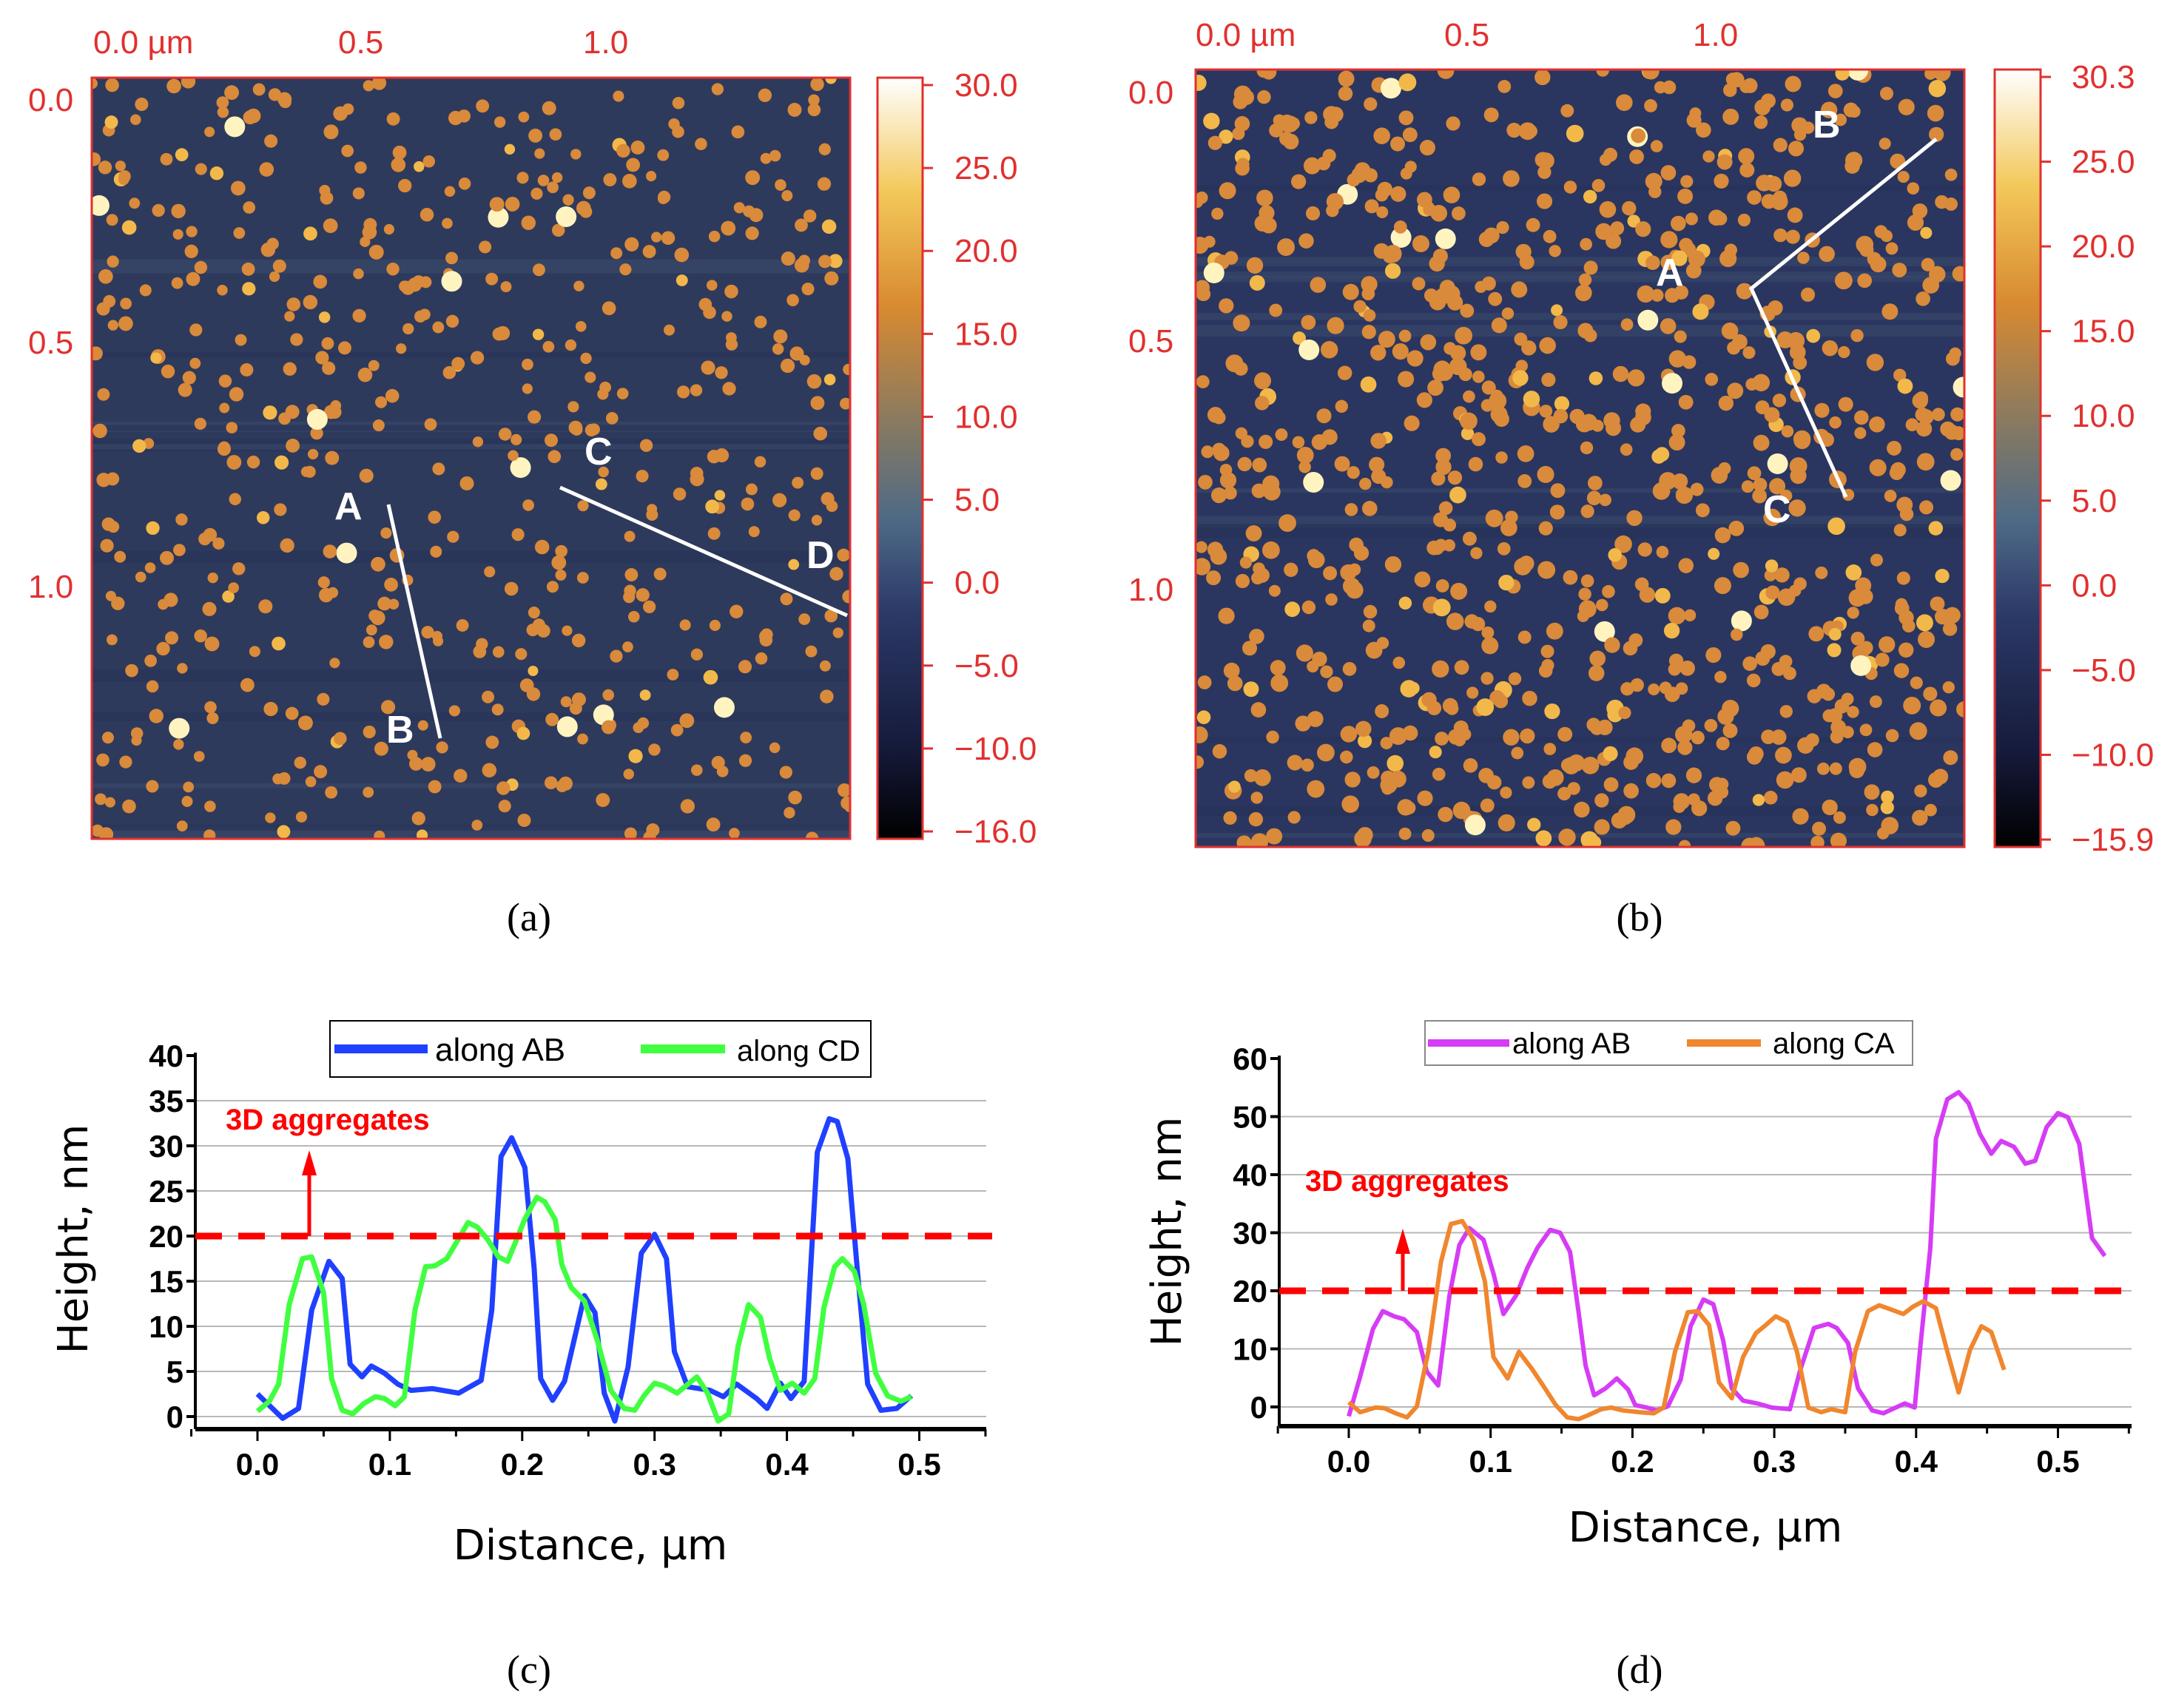  What do you see at coordinates (1827, 125) in the screenshot?
I see `point-label-b: B` at bounding box center [1827, 125].